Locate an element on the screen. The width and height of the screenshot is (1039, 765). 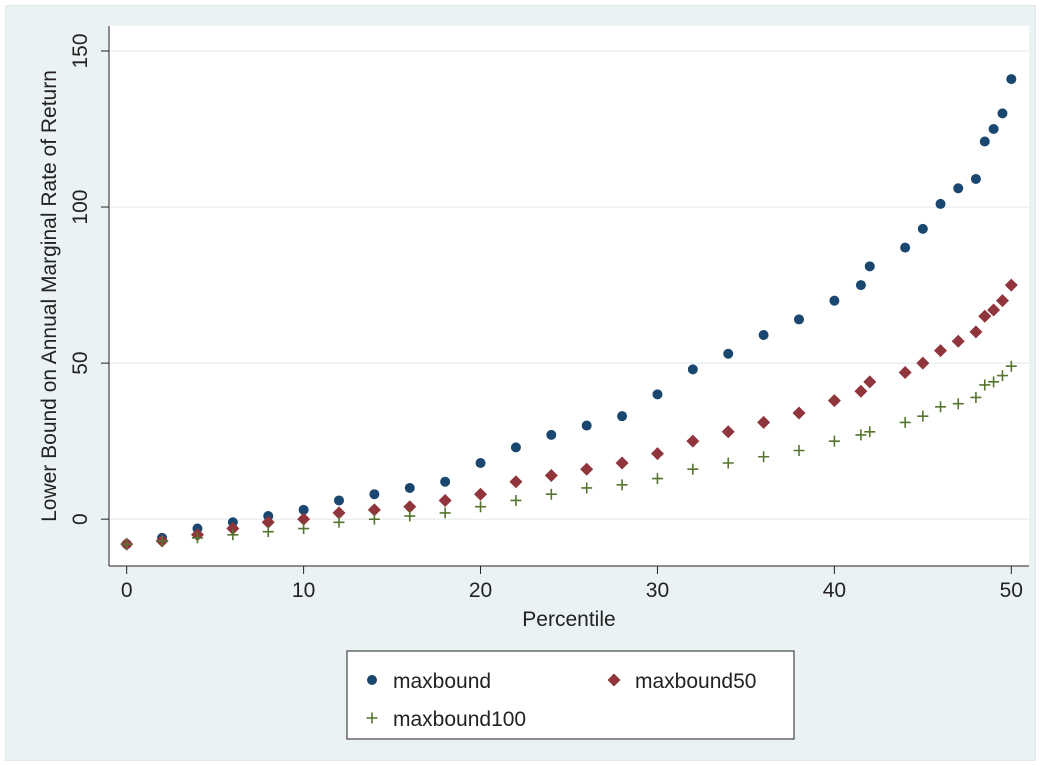
y-tick-label: 150 is located at coordinates (80, 50).